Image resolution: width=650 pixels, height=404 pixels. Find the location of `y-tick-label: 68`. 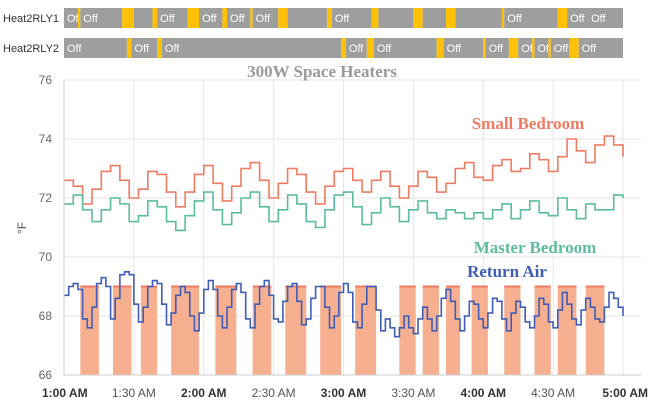

y-tick-label: 68 is located at coordinates (46, 316).